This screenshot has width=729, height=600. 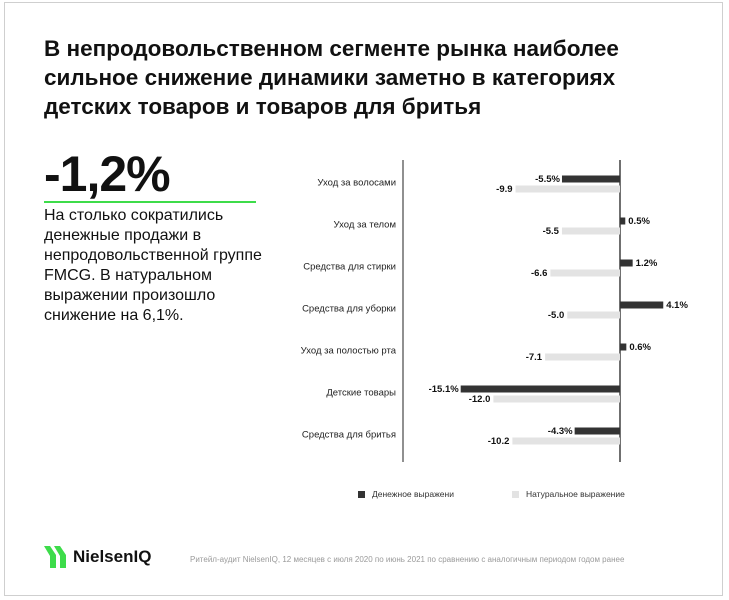 What do you see at coordinates (349, 309) in the screenshot?
I see `category-label: Средства для уборки` at bounding box center [349, 309].